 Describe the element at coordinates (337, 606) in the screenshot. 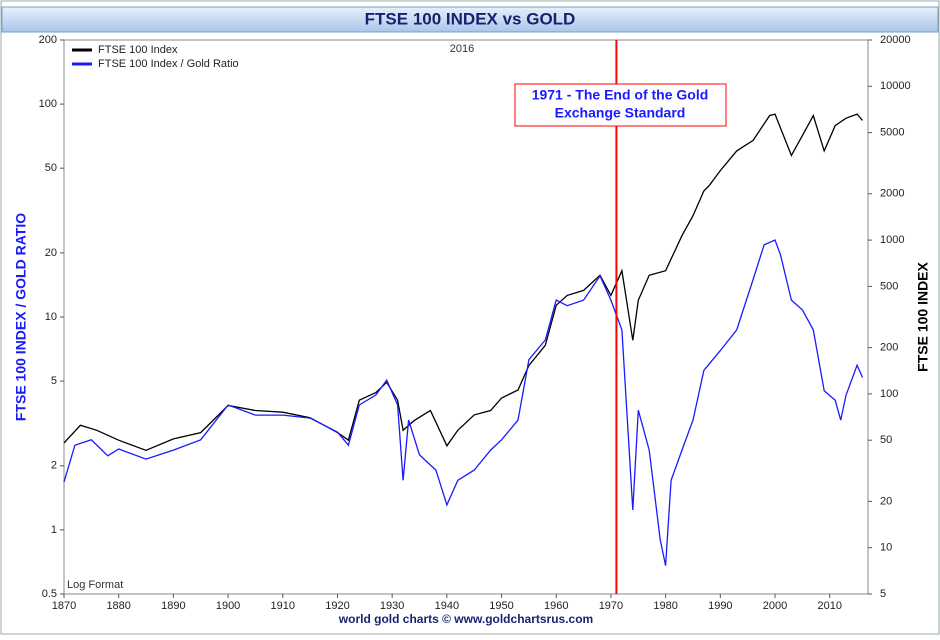

I see `x-tick-label: 1920` at that location.